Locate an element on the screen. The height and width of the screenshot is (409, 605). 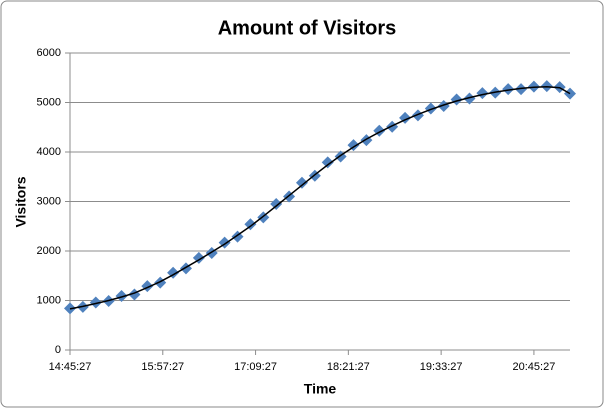
x-tick-label: 19:33:27 is located at coordinates (441, 367).